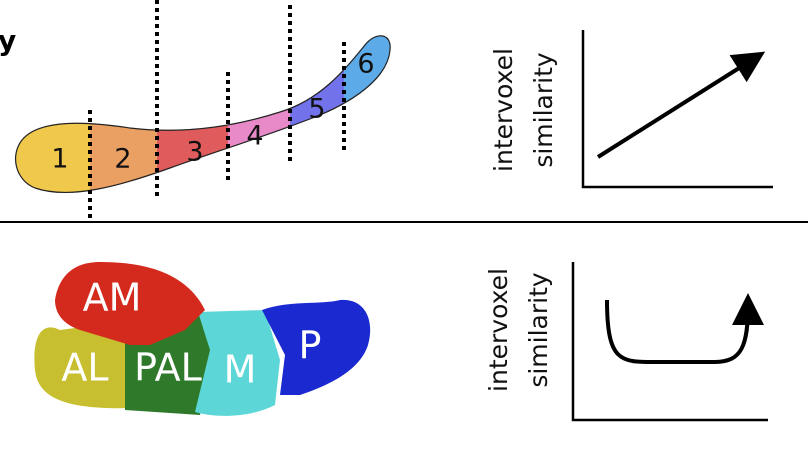 The height and width of the screenshot is (455, 808). Describe the element at coordinates (316, 109) in the screenshot. I see `segment-label: 5` at that location.